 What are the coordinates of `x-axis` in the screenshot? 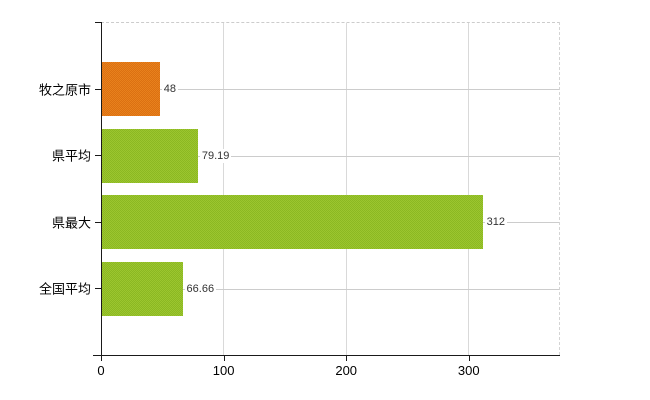 It's located at (326, 355).